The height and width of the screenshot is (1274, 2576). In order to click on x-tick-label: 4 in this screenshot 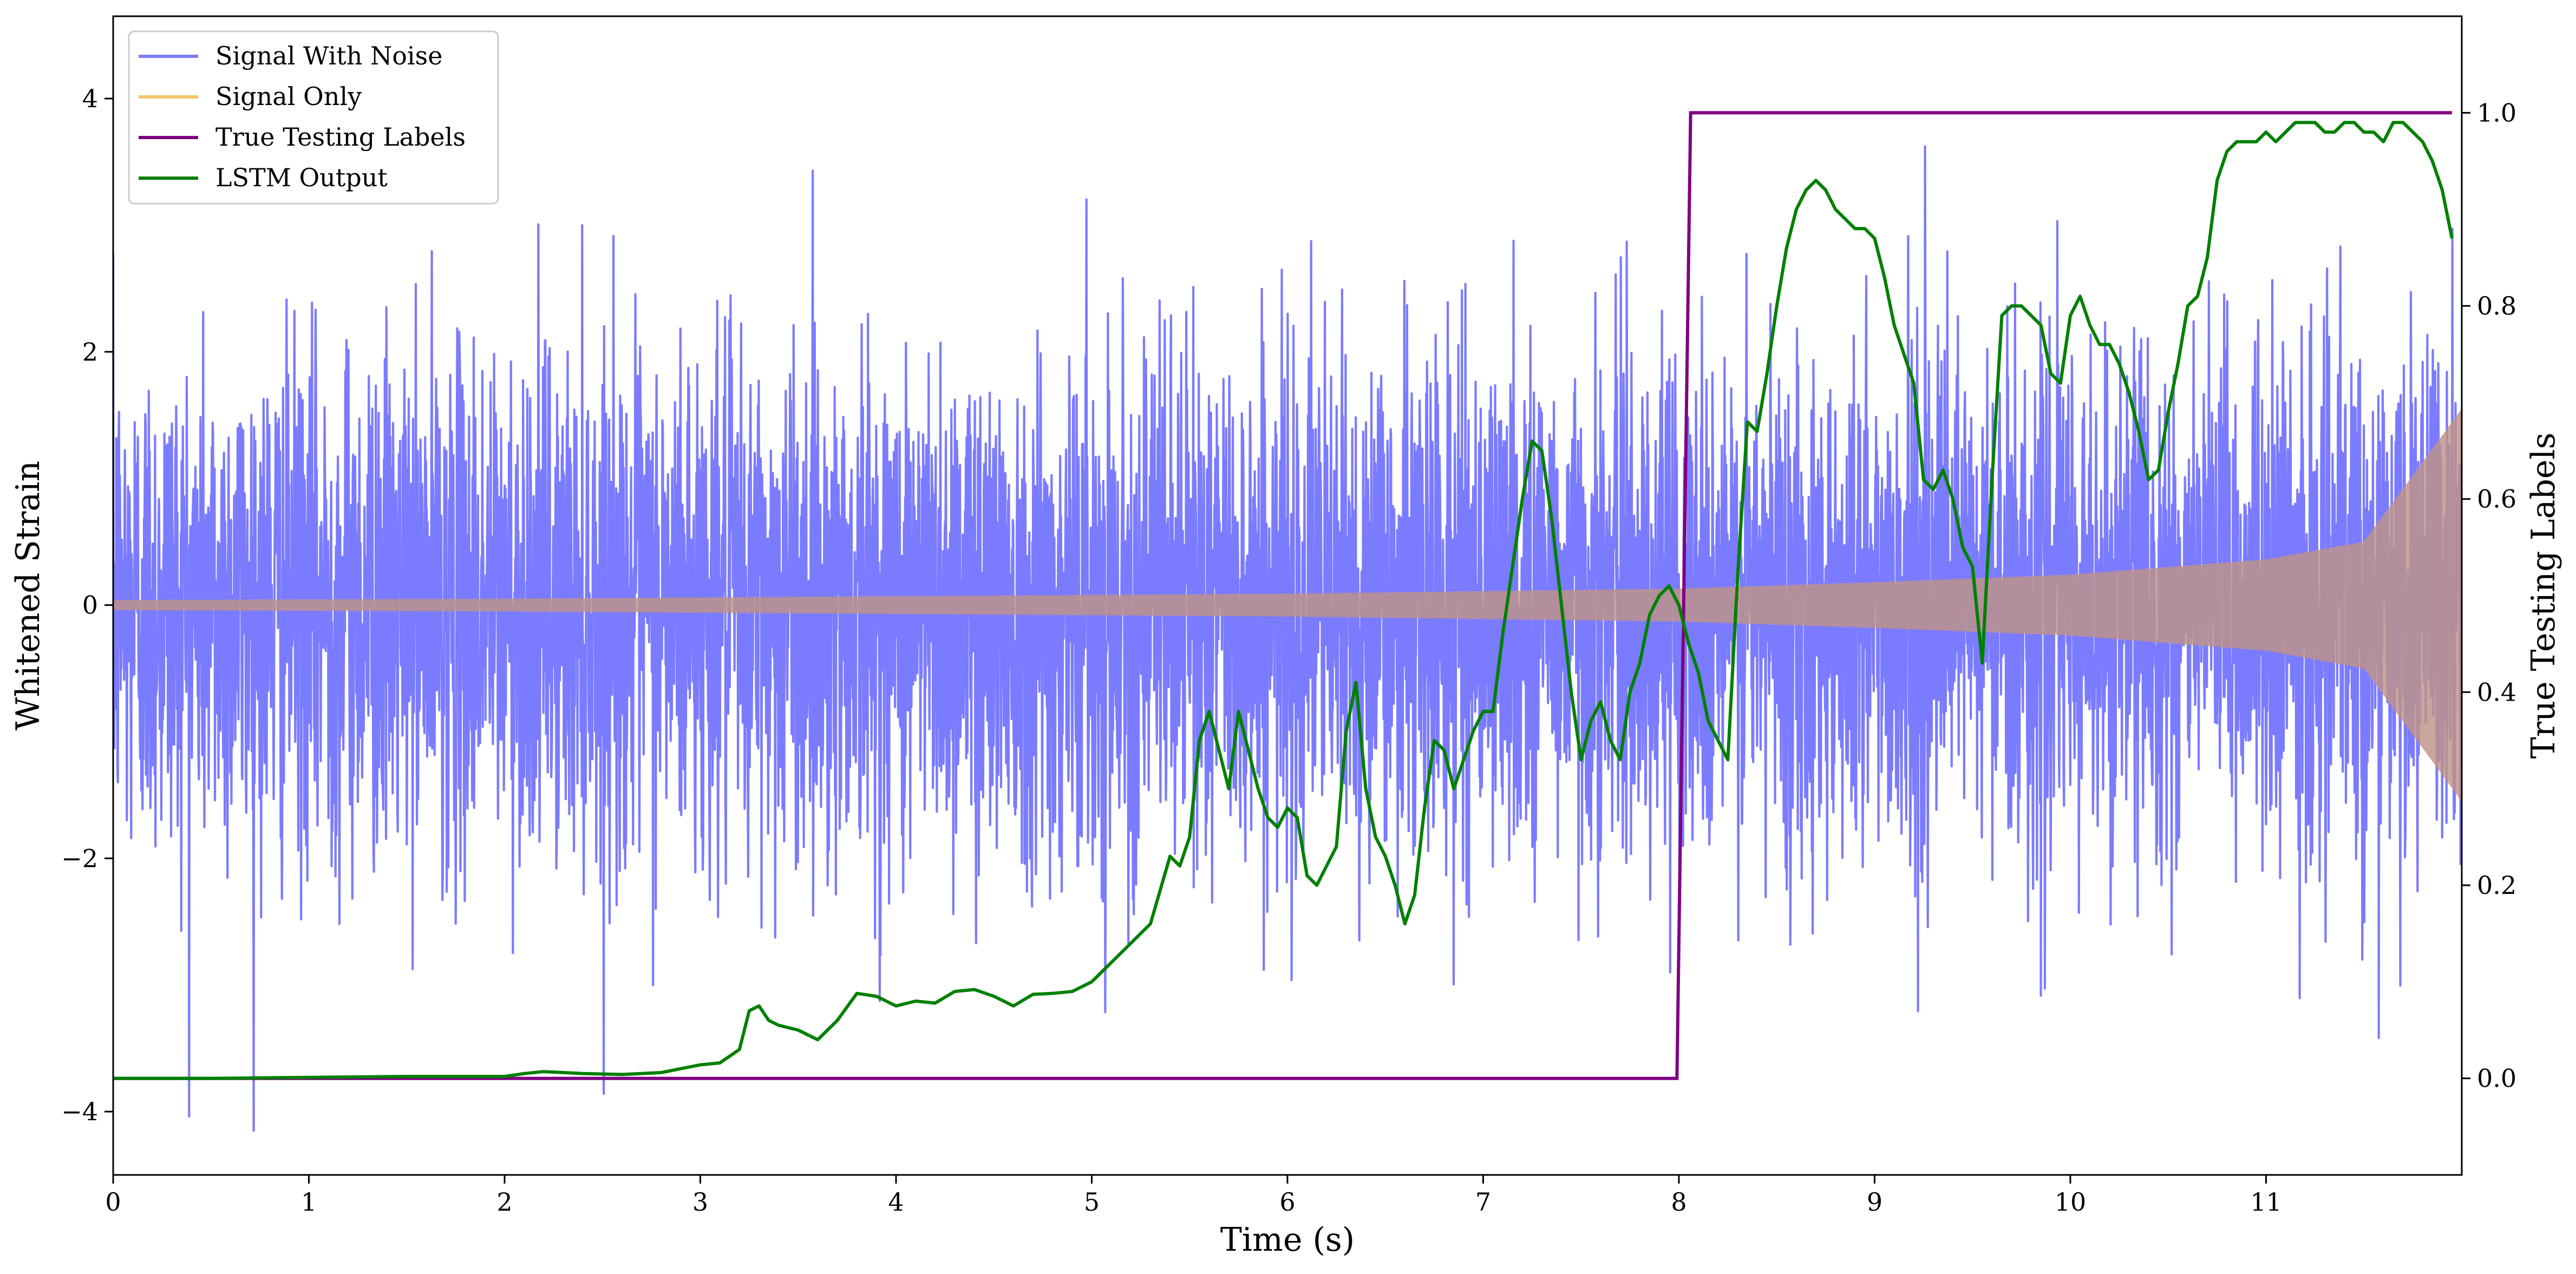, I will do `click(896, 1202)`.